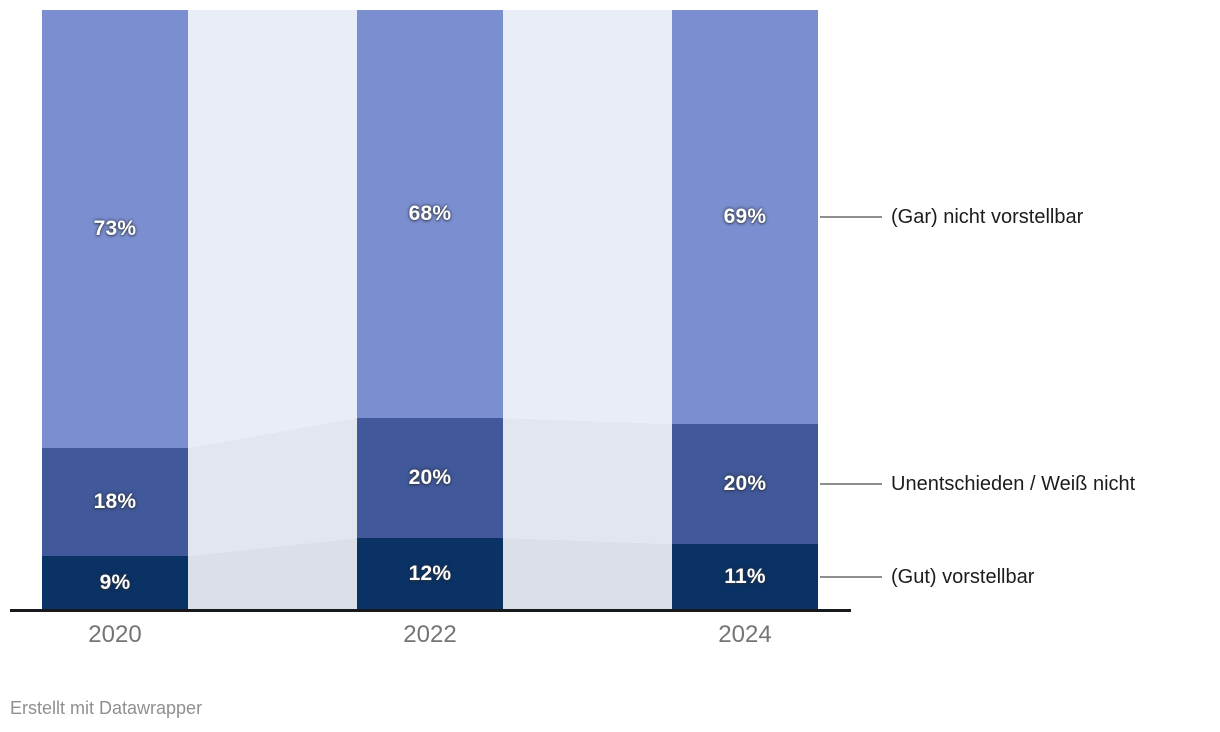 The width and height of the screenshot is (1220, 732). I want to click on annotation-label: (Gut) vorstellbar, so click(963, 576).